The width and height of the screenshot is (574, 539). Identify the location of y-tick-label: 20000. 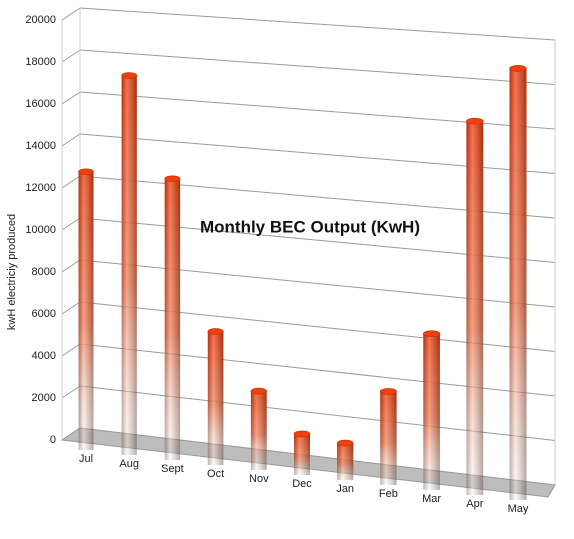
(40, 20).